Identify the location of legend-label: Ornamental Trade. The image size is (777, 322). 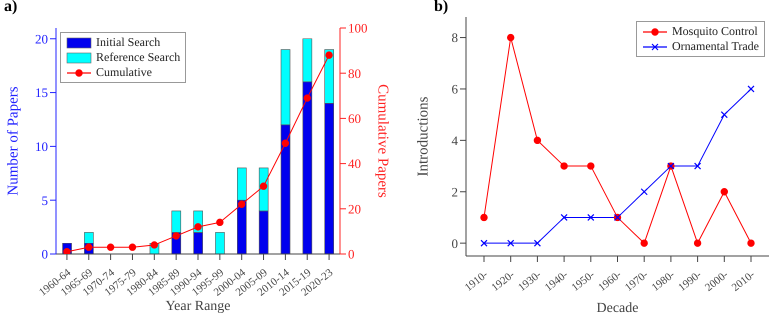
(715, 46).